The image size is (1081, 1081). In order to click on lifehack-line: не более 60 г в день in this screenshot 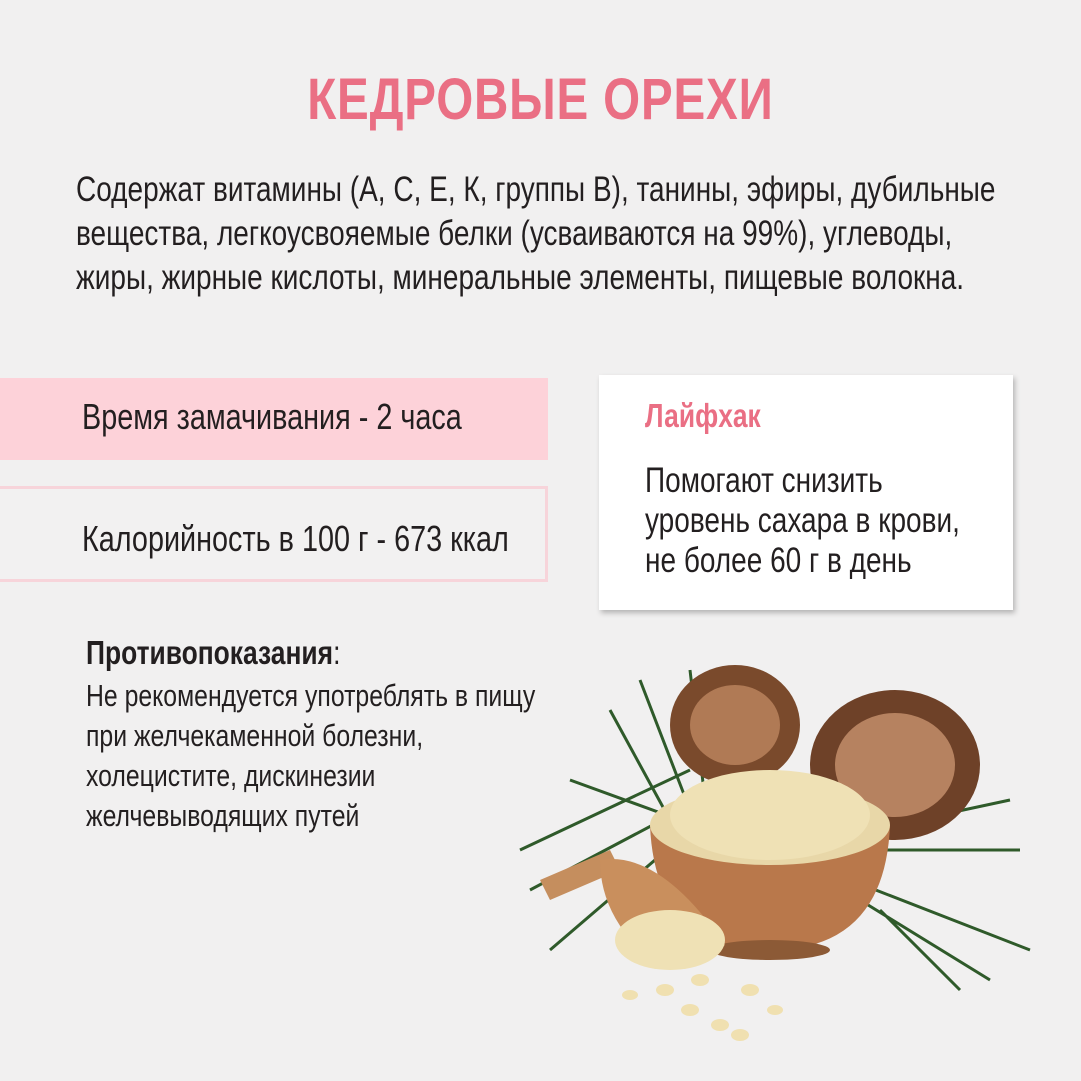, I will do `click(778, 560)`.